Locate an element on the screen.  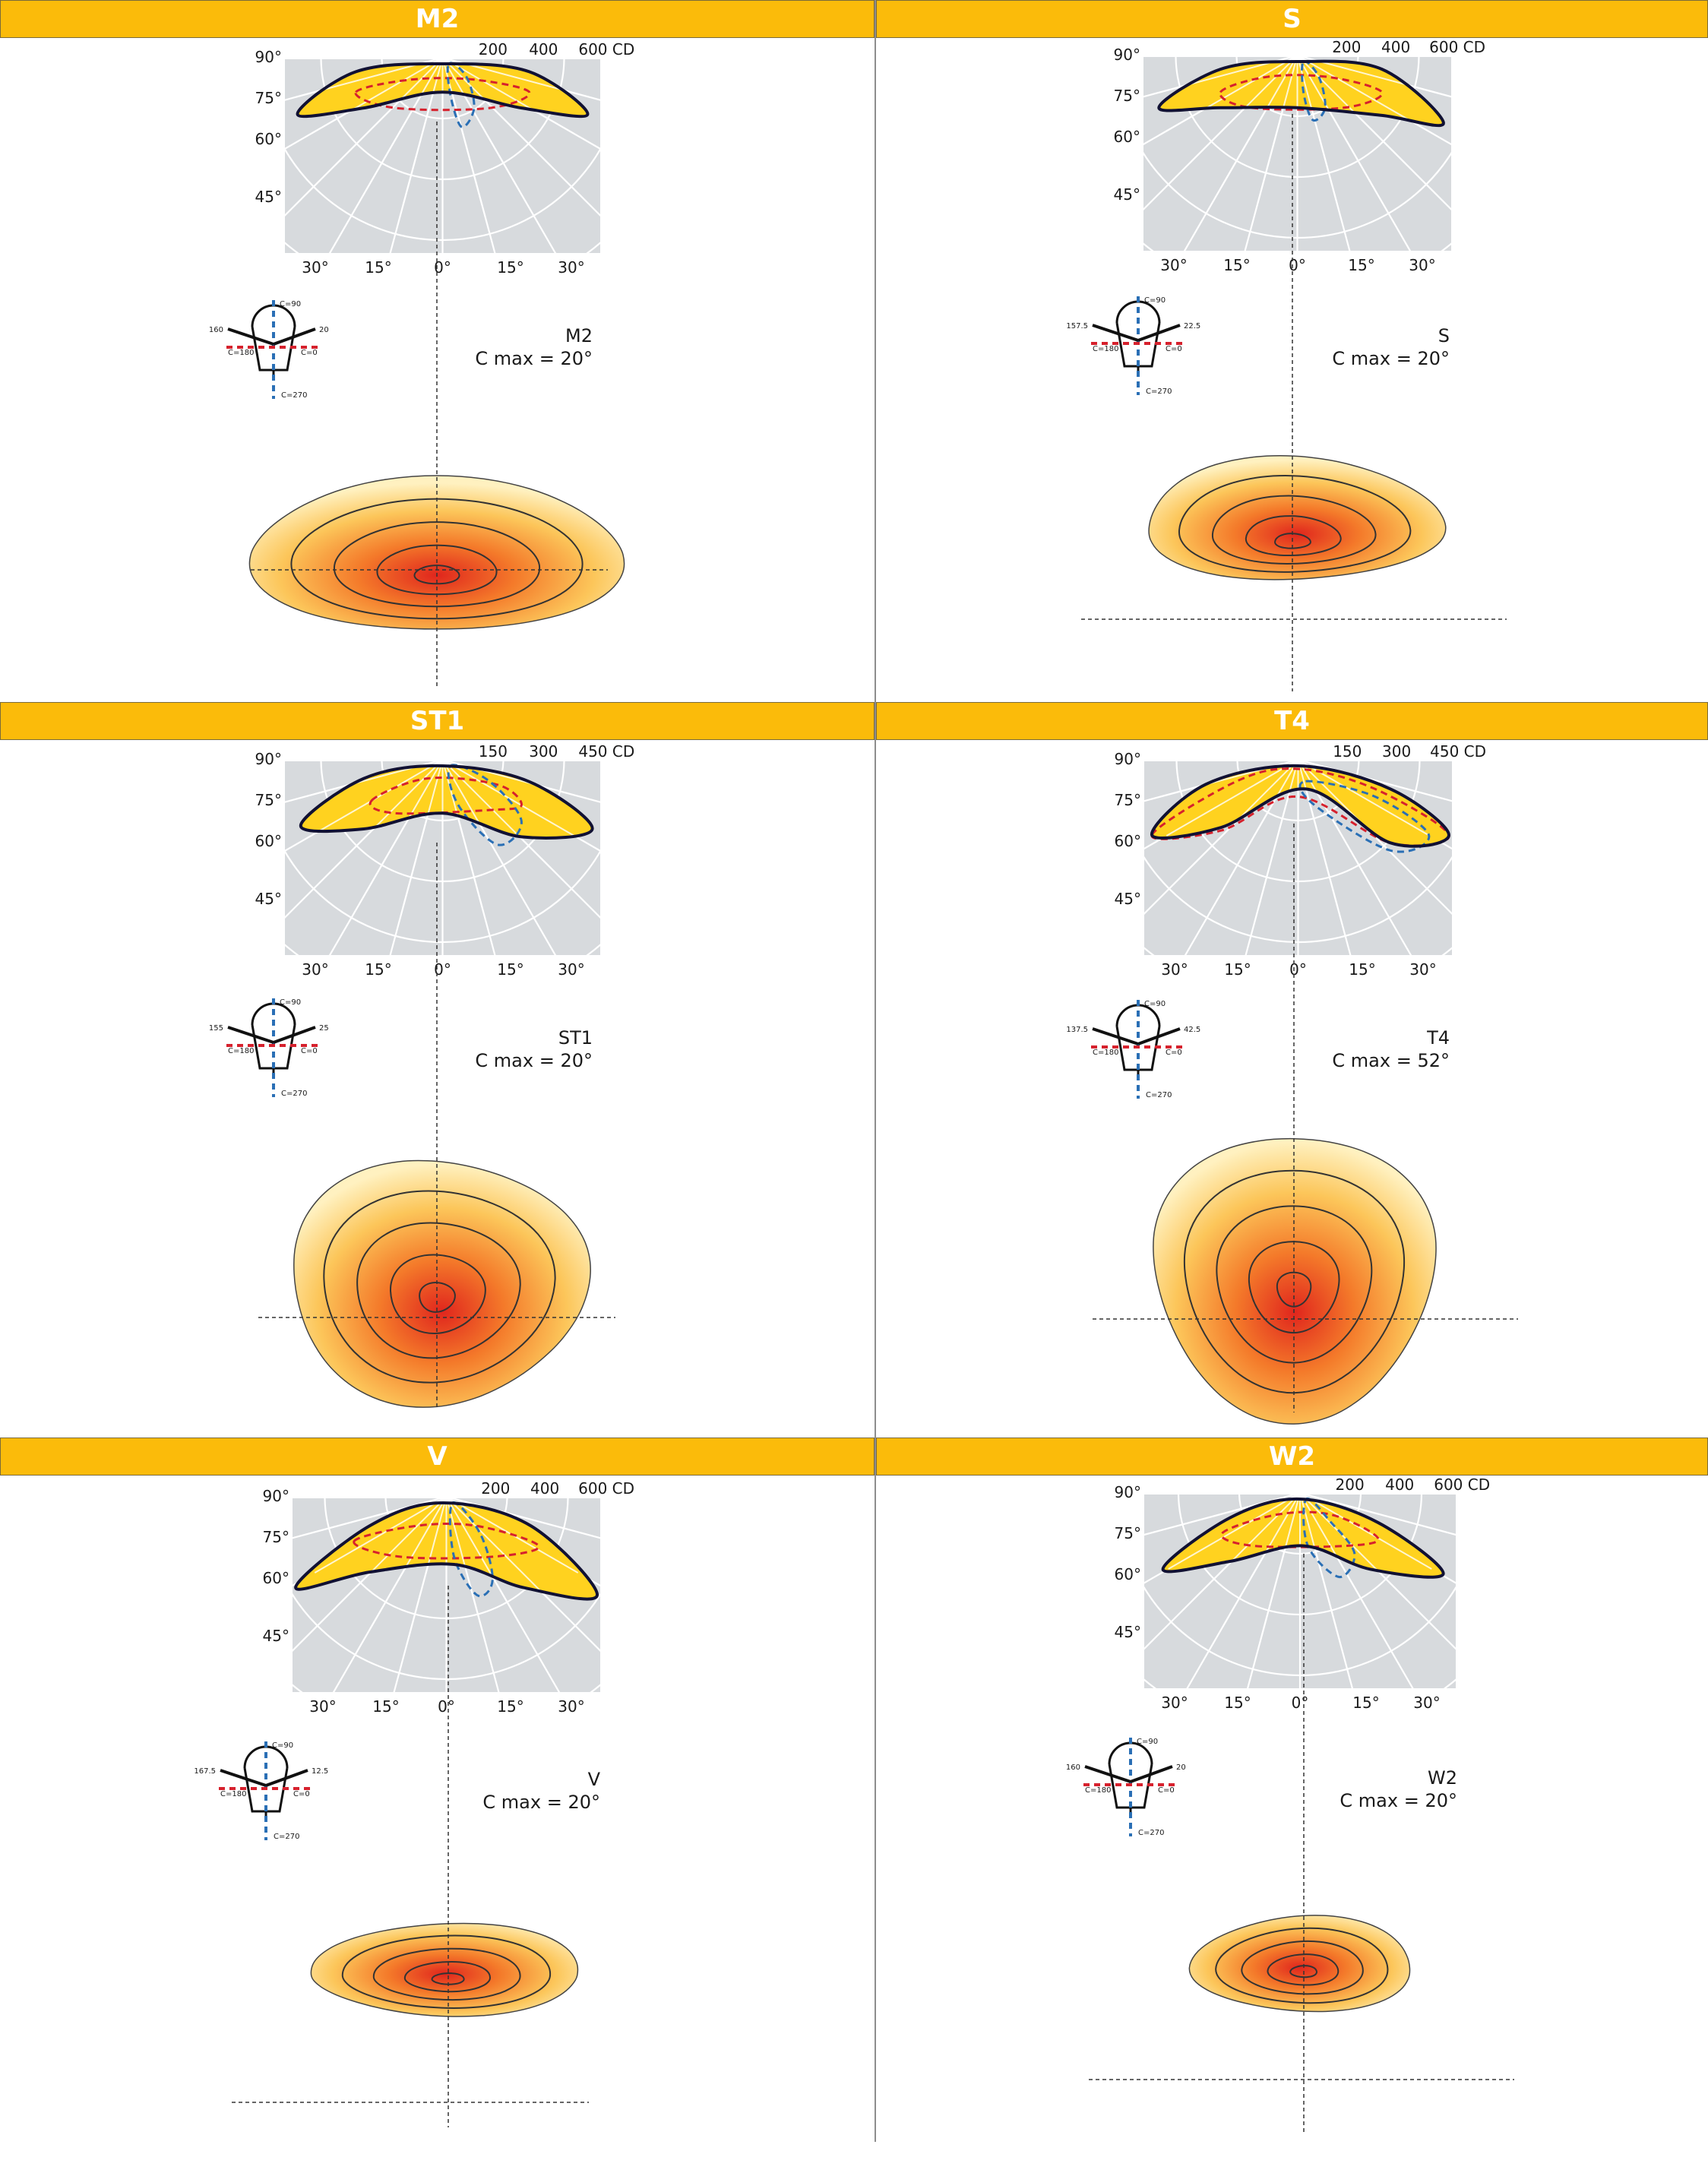
model-name: W2 is located at coordinates (1442, 1778).